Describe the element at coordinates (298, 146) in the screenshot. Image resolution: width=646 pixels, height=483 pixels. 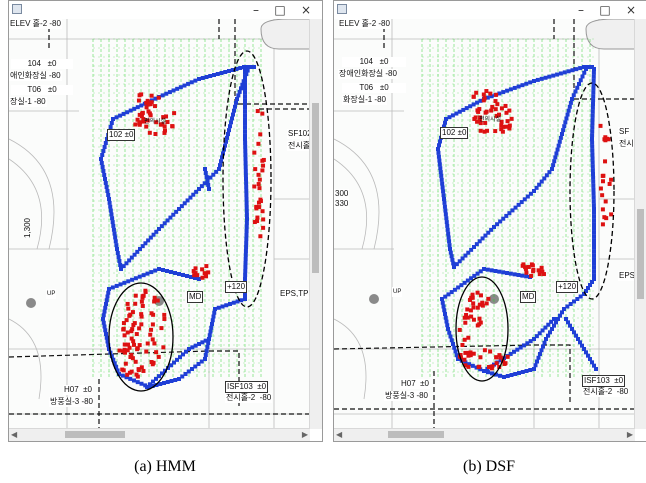
I see `label-sf102-name: 전시홀-` at that location.